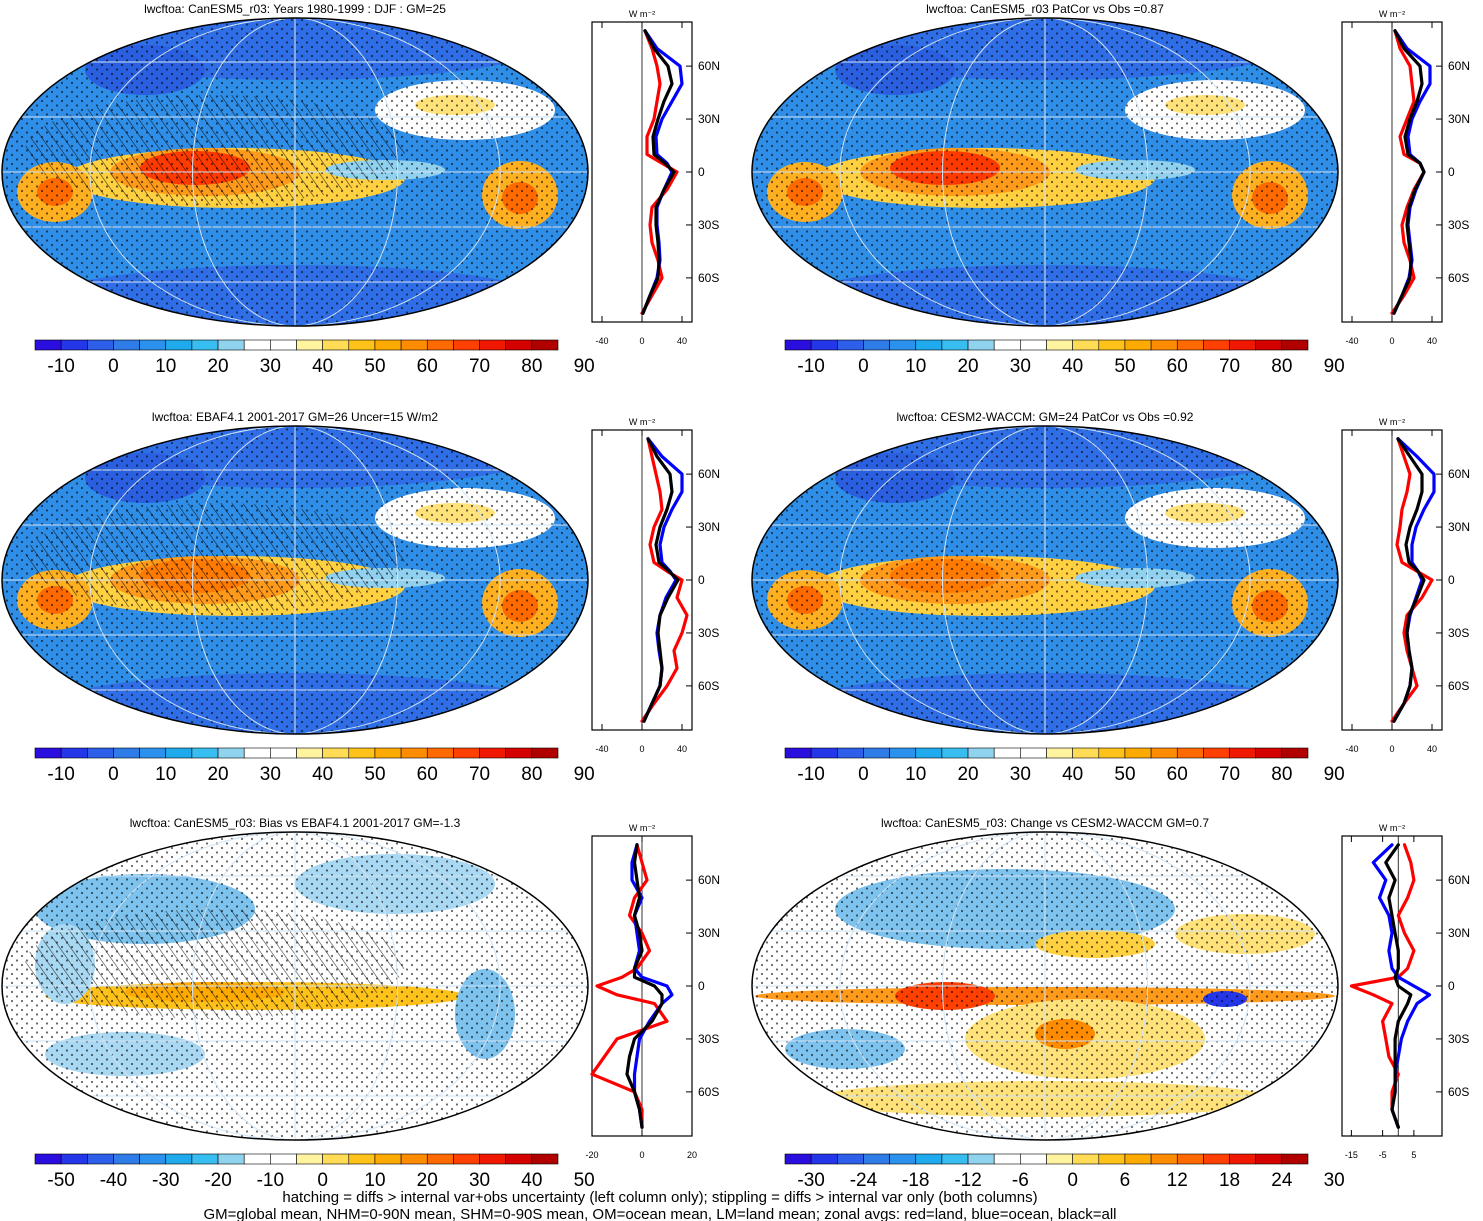 The width and height of the screenshot is (1483, 1221). I want to click on colorbar-tick-label: 60, so click(1177, 366).